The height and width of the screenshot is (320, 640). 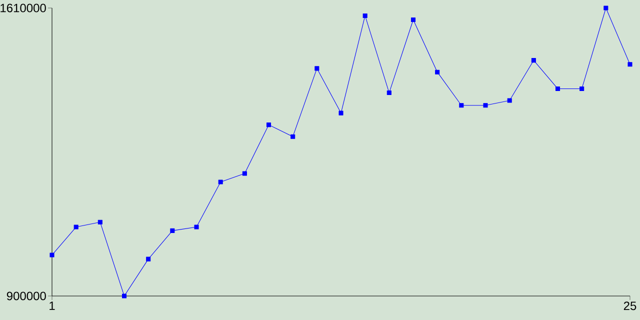 I want to click on y-tick-label: 1610000, so click(x=23, y=8).